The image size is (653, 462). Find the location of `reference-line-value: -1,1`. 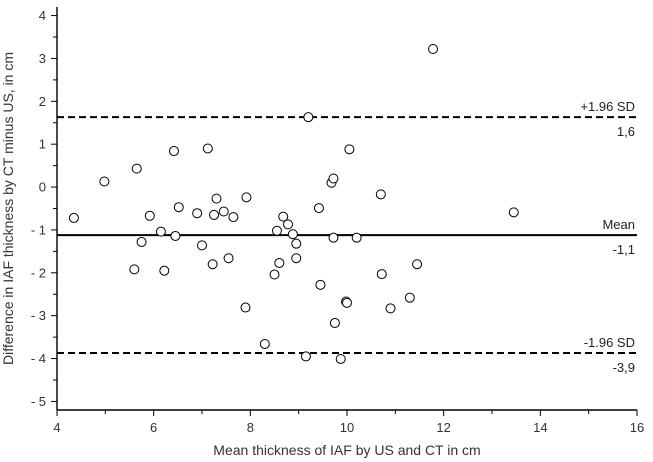

reference-line-value: -1,1 is located at coordinates (624, 249).